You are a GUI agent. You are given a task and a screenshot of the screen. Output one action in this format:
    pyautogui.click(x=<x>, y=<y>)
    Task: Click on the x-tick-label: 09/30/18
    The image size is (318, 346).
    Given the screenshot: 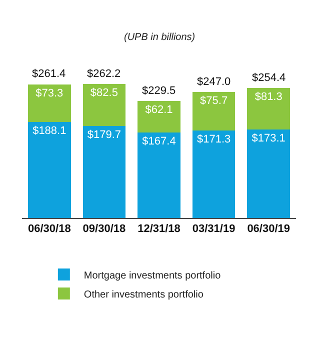 What is the action you would take?
    pyautogui.click(x=104, y=229)
    